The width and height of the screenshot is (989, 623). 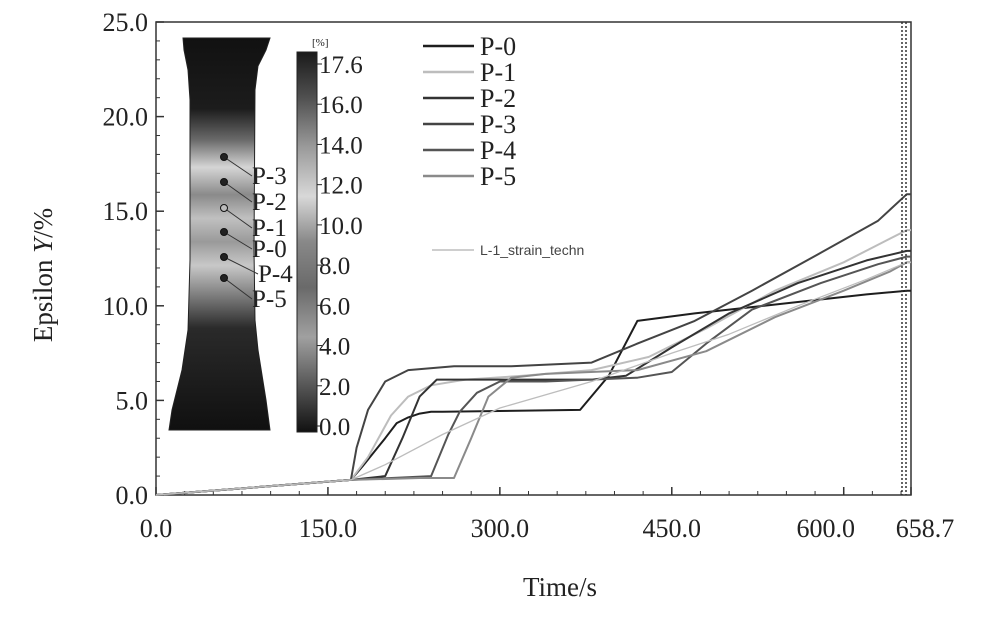 What do you see at coordinates (275, 274) in the screenshot?
I see `measurement-point-label: P-4` at bounding box center [275, 274].